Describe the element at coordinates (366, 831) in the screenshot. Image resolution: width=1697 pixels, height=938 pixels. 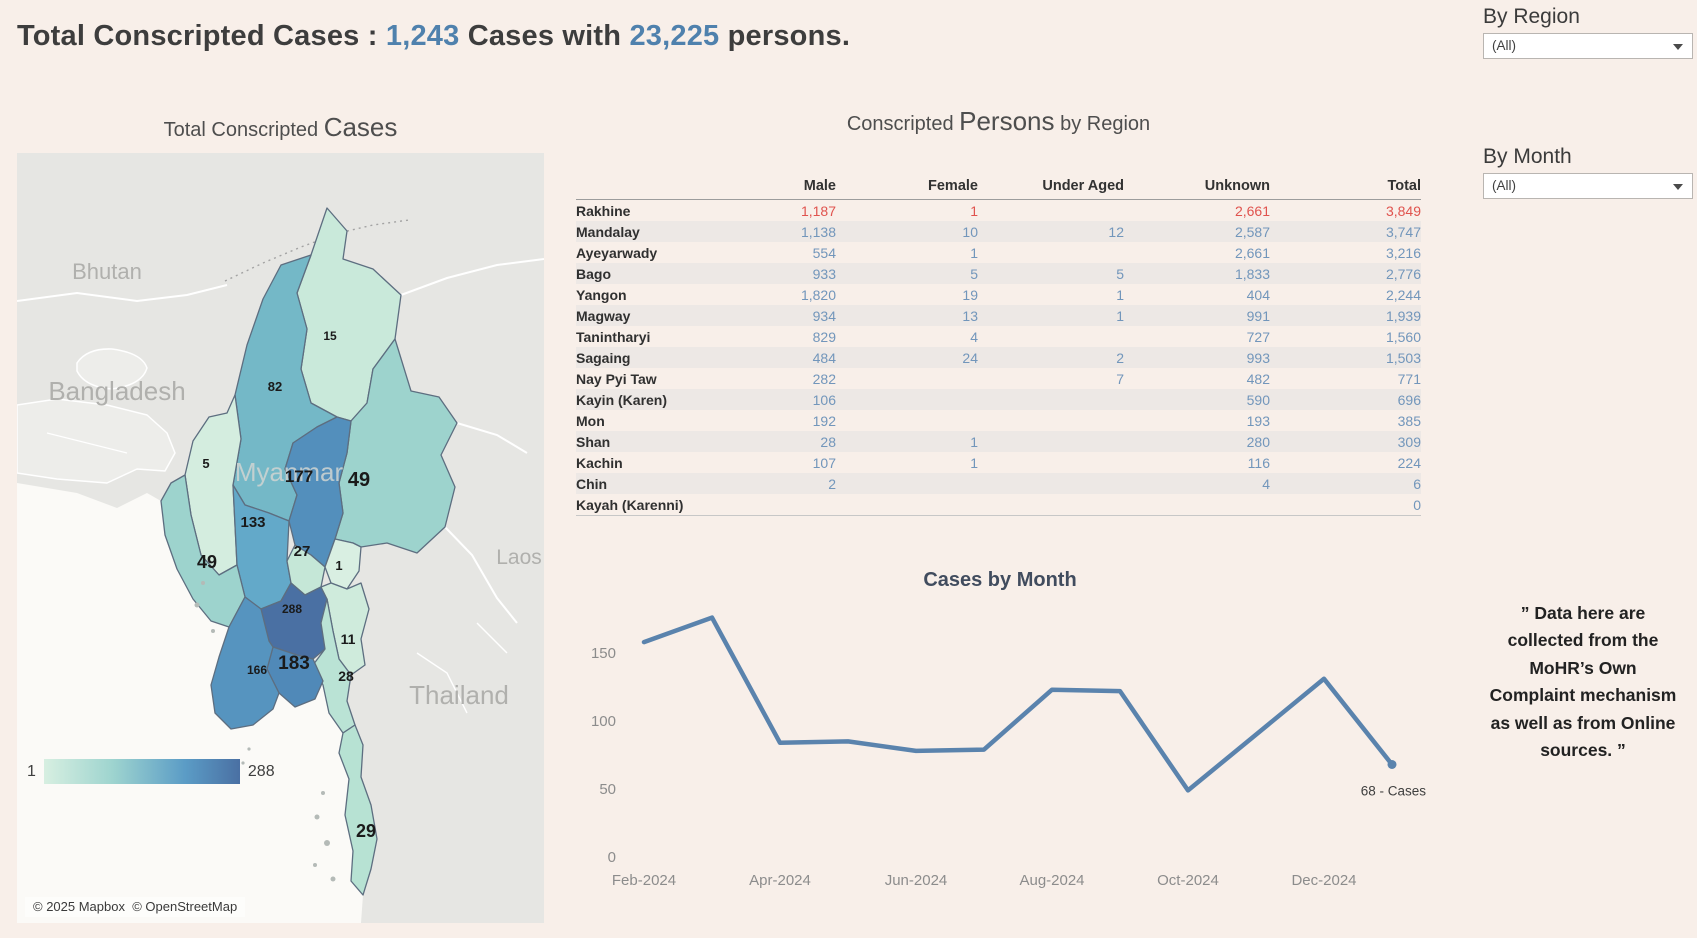
I see `map-region-value-label: 29` at that location.